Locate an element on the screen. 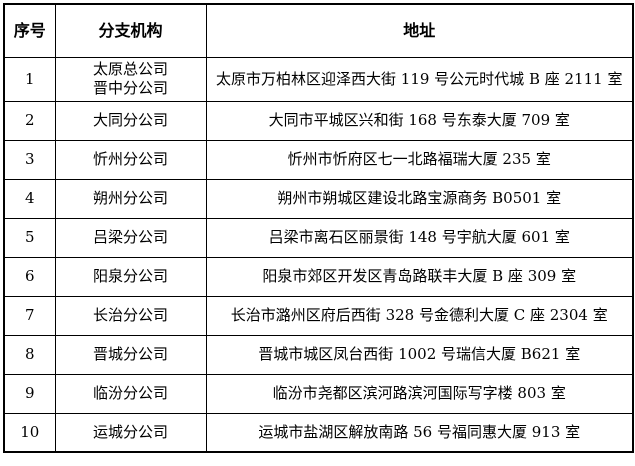 Image resolution: width=635 pixels, height=466 pixels. cell-serial-number: 2 is located at coordinates (29, 120).